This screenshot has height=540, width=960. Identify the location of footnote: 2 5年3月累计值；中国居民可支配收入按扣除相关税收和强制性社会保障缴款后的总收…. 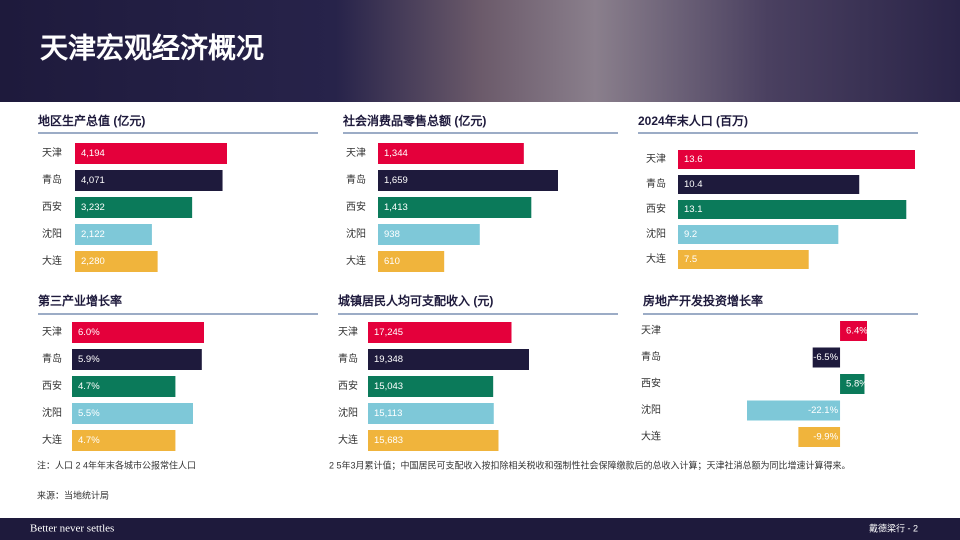
(590, 464).